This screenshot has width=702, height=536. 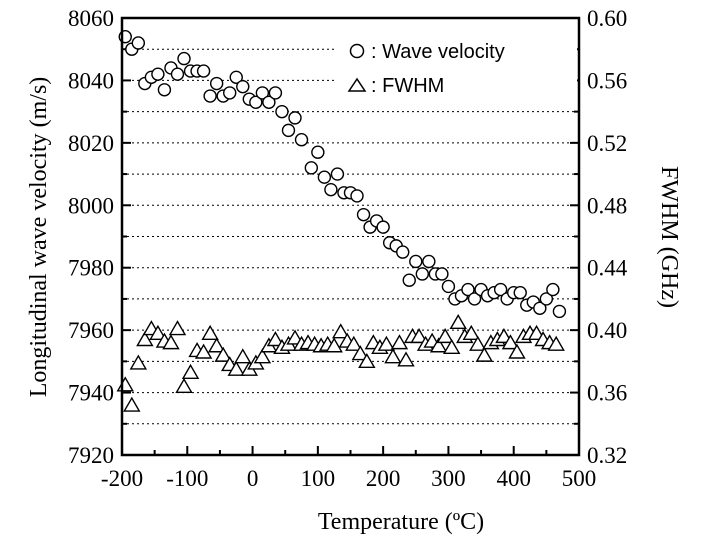 What do you see at coordinates (607, 205) in the screenshot?
I see `y2-tick-label: 0.48` at bounding box center [607, 205].